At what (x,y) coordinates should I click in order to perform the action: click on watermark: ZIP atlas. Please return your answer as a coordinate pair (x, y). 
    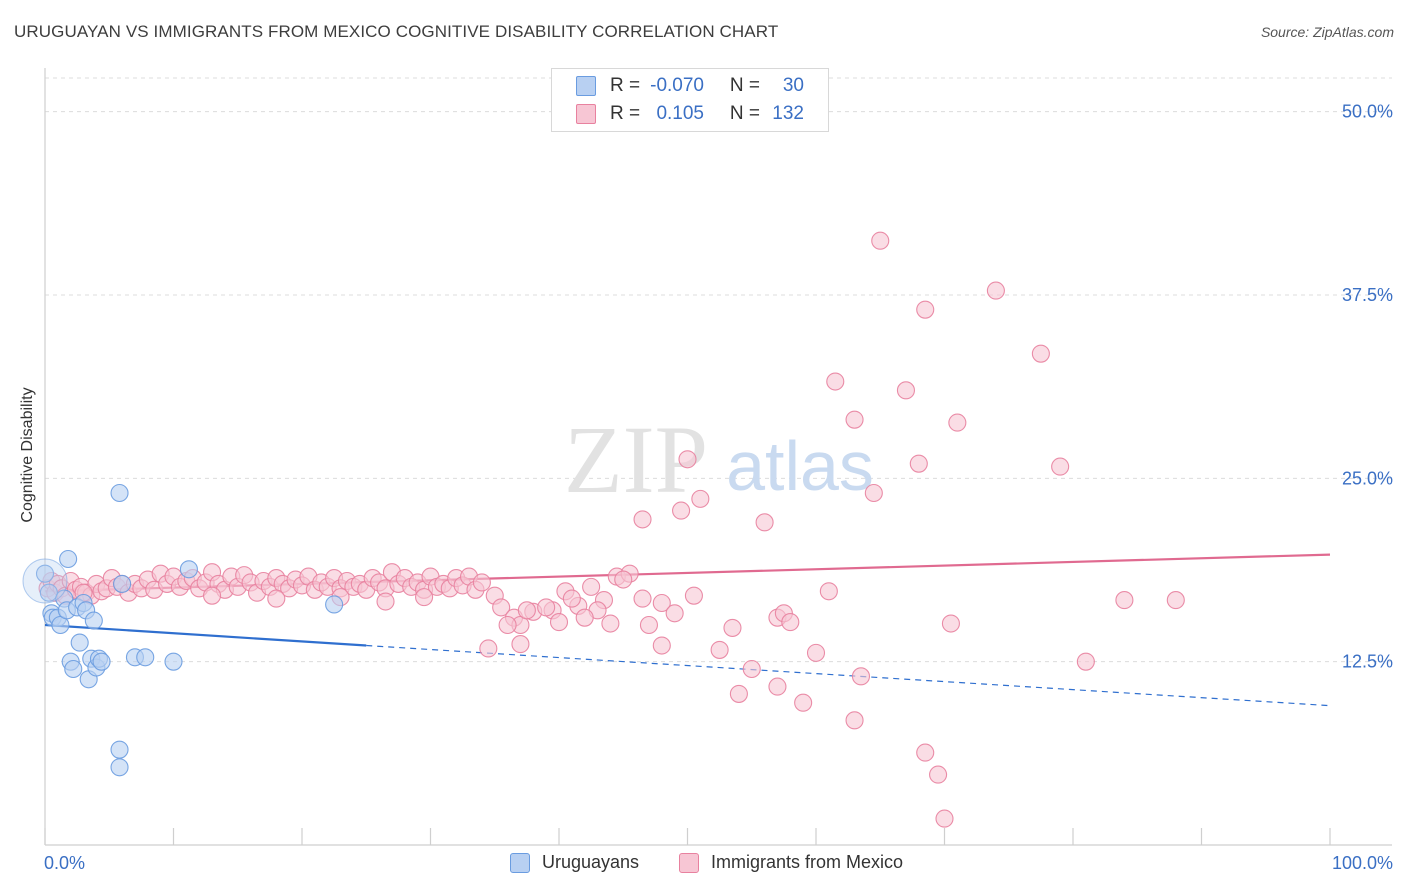
    Looking at the image, I should click on (719, 459).